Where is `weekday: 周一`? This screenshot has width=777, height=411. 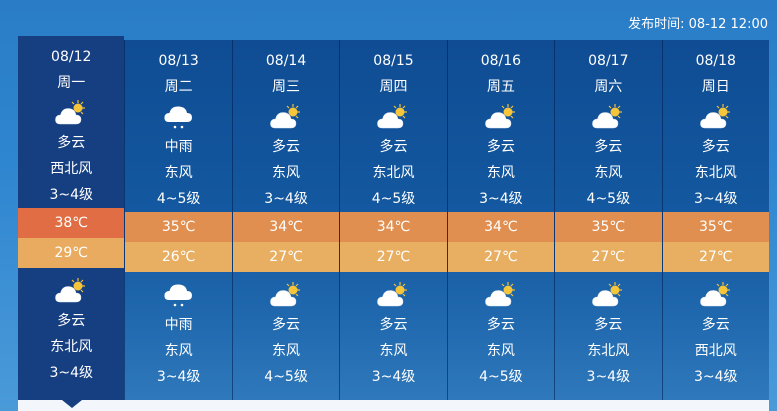 weekday: 周一 is located at coordinates (71, 83).